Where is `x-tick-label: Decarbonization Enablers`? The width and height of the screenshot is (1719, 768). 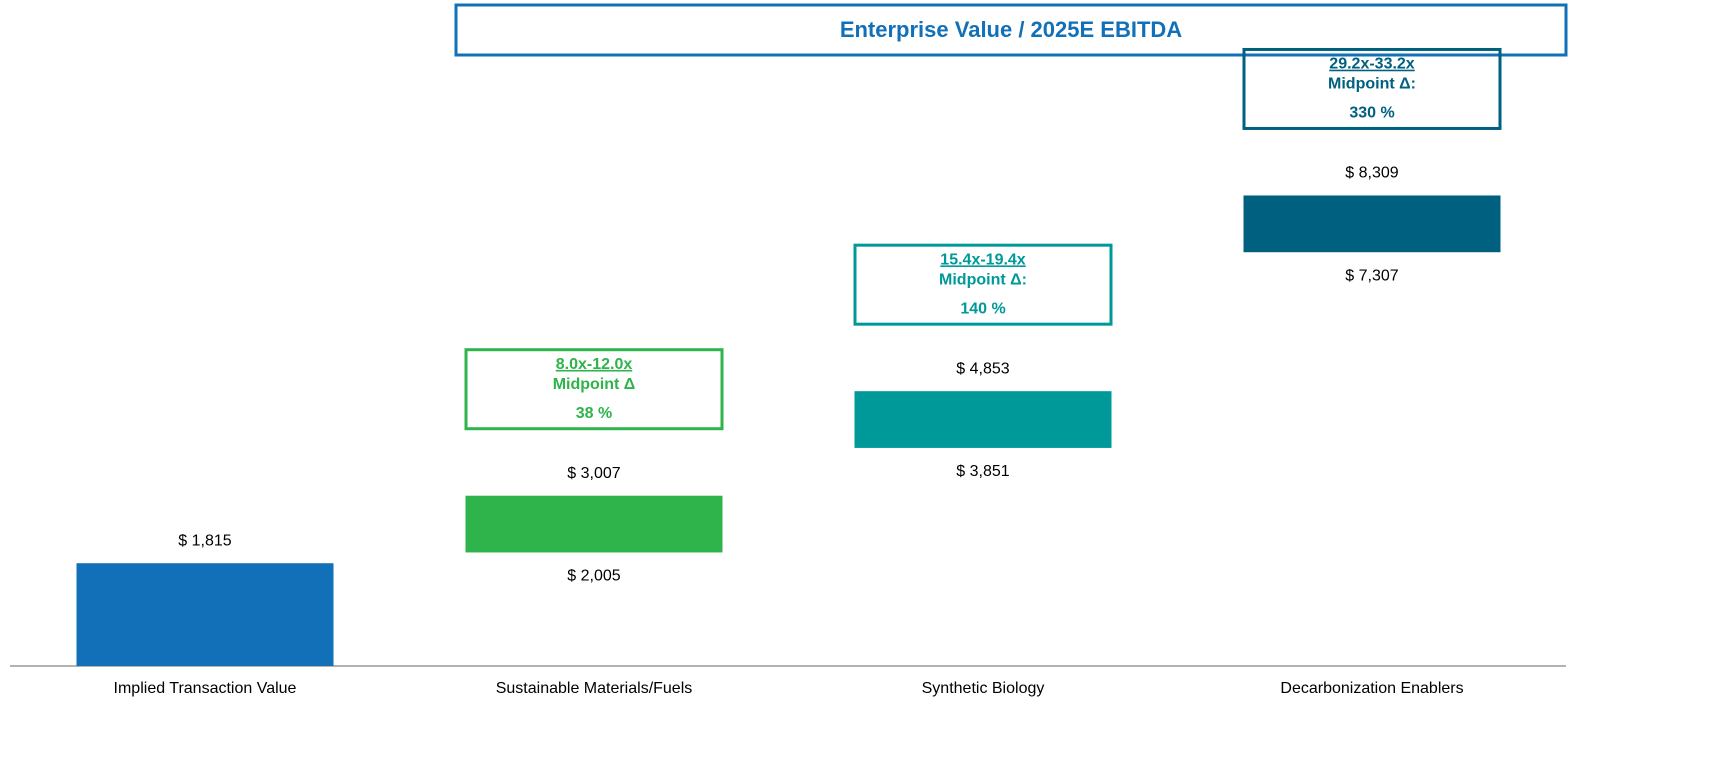 x-tick-label: Decarbonization Enablers is located at coordinates (1371, 688).